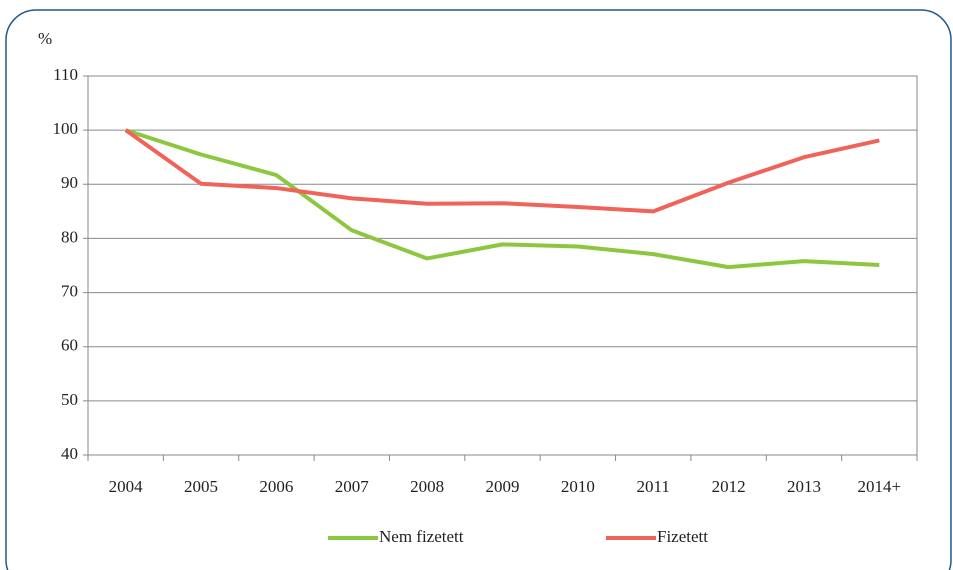  I want to click on y-tick-label: 110, so click(65, 74).